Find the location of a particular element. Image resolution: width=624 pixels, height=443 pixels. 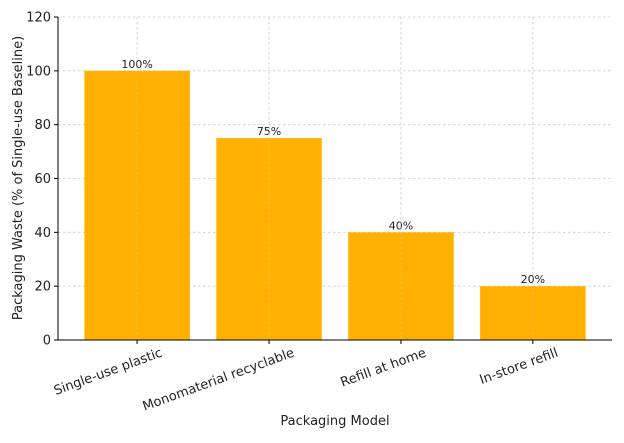

y-tick-label: 20 is located at coordinates (42, 287).